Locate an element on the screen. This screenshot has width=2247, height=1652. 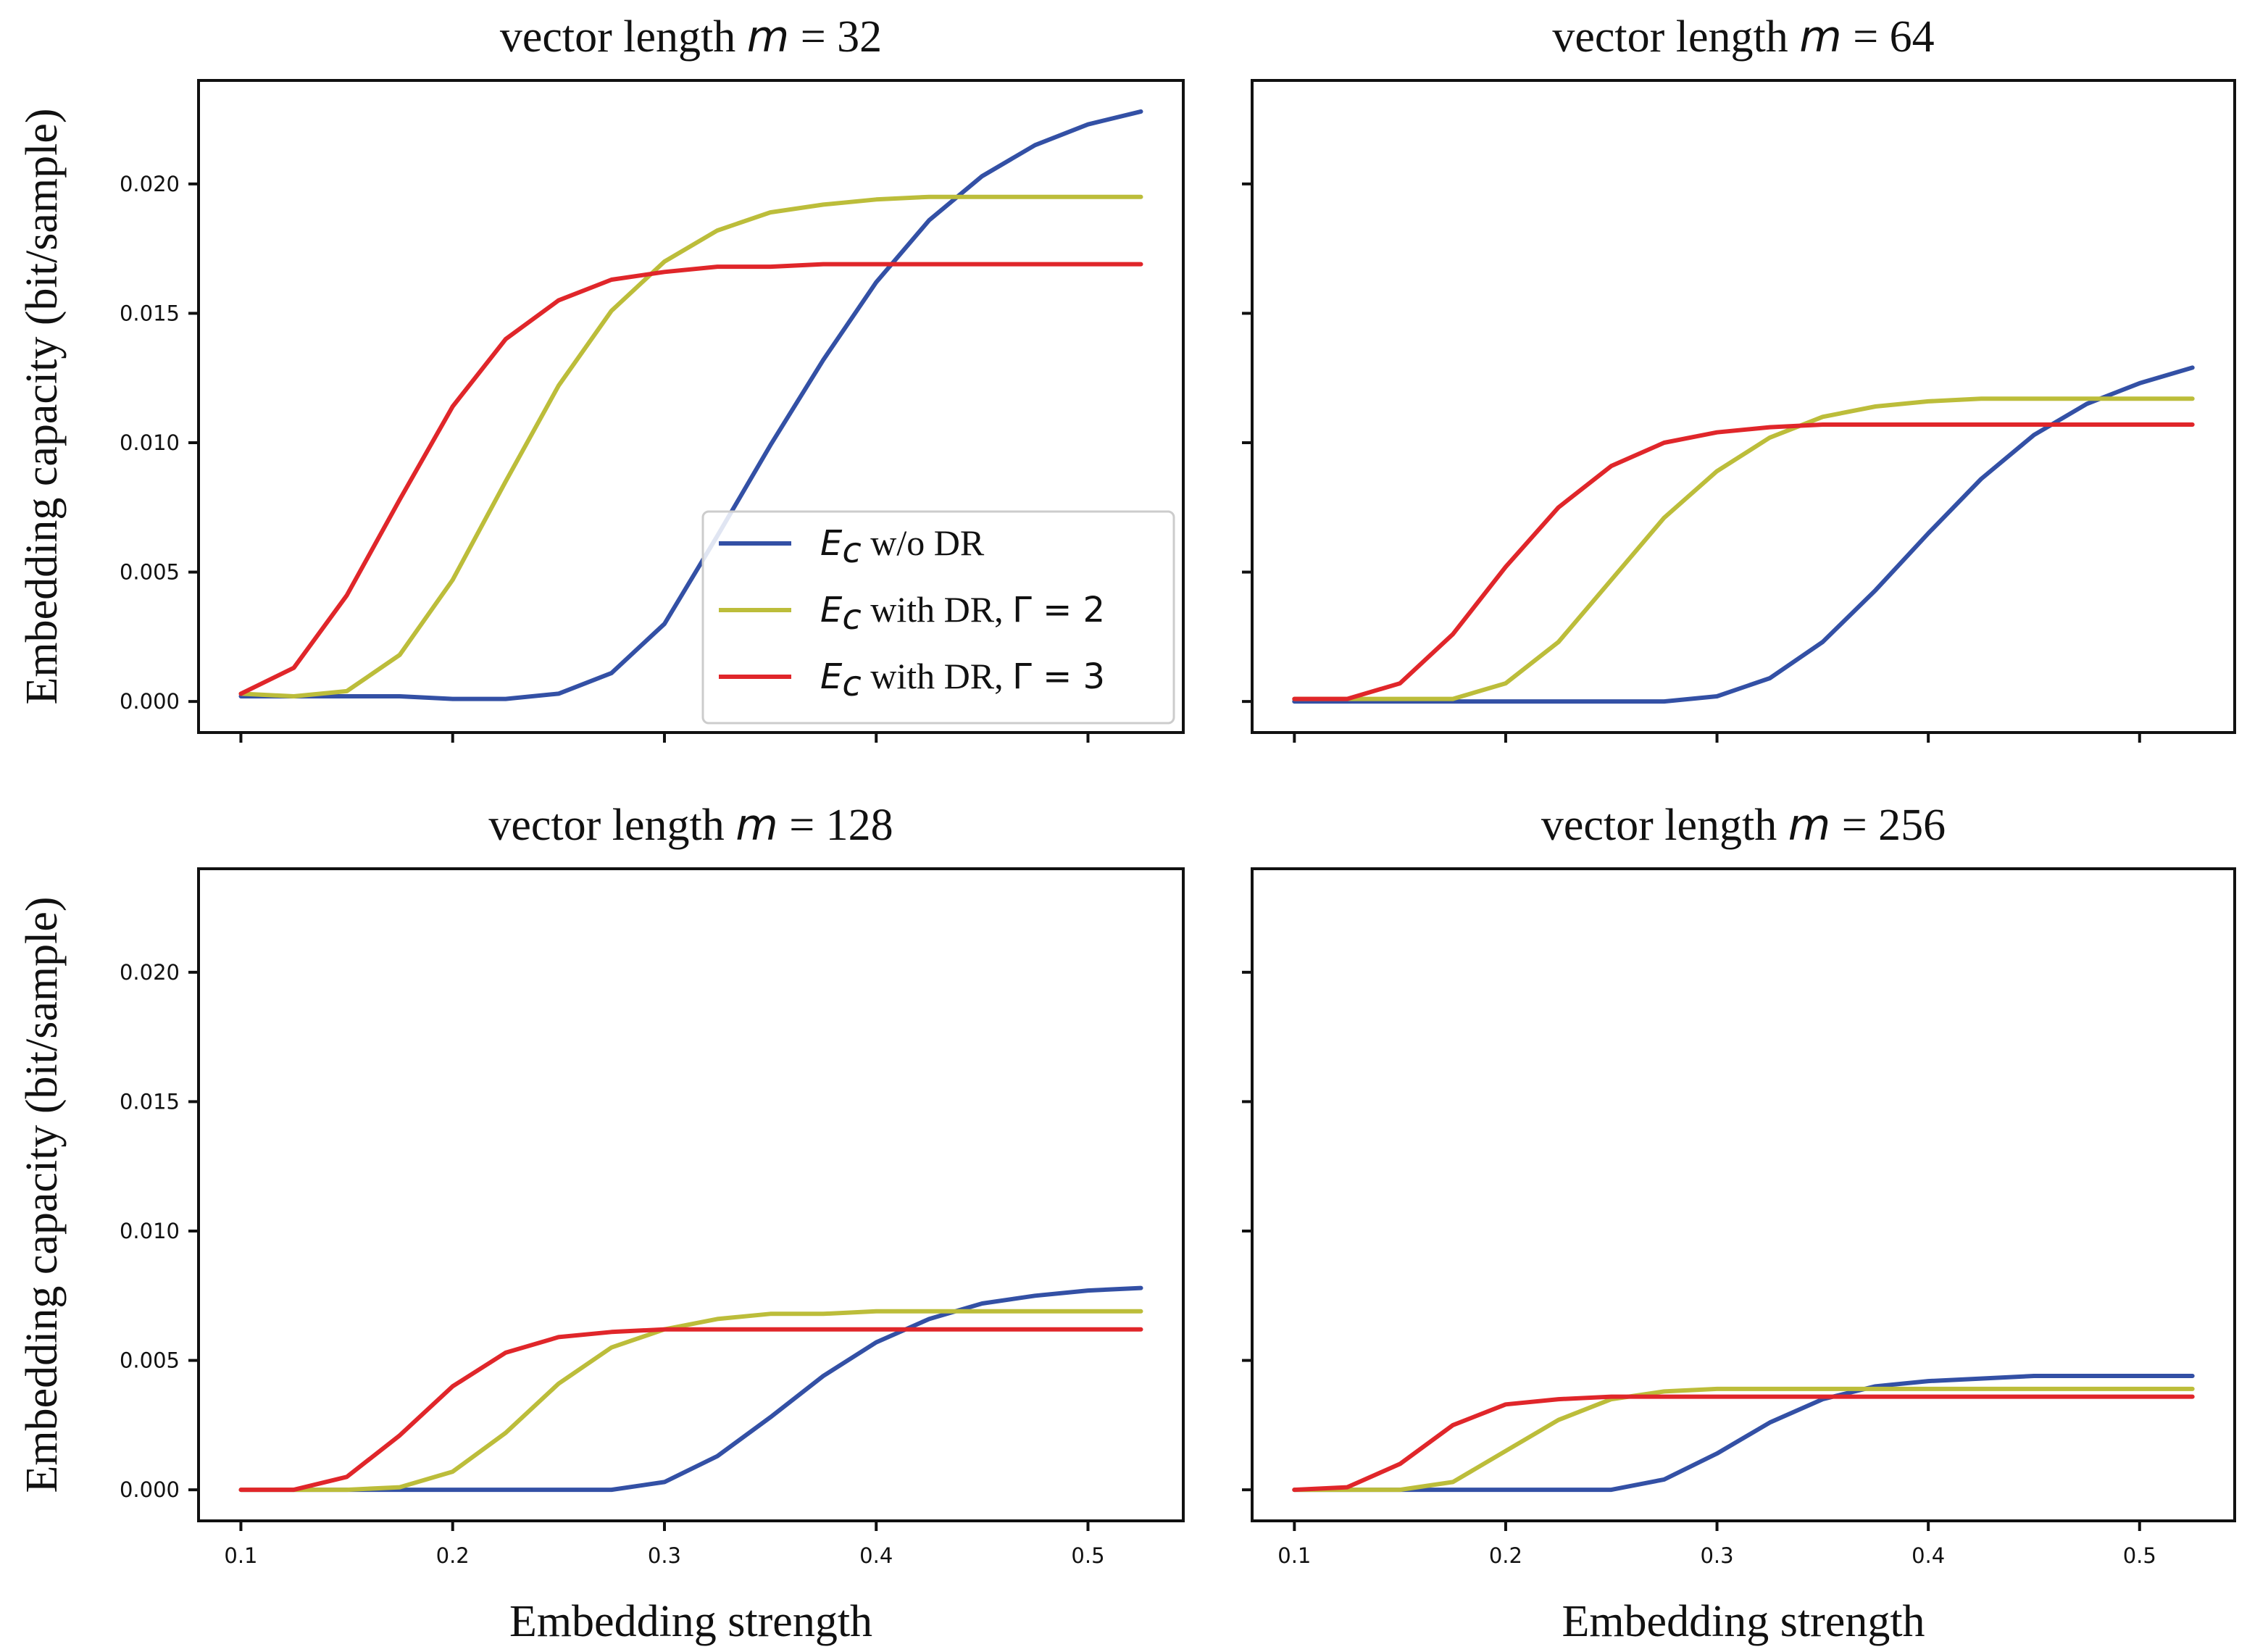
title-value: = 128 is located at coordinates (835, 825).